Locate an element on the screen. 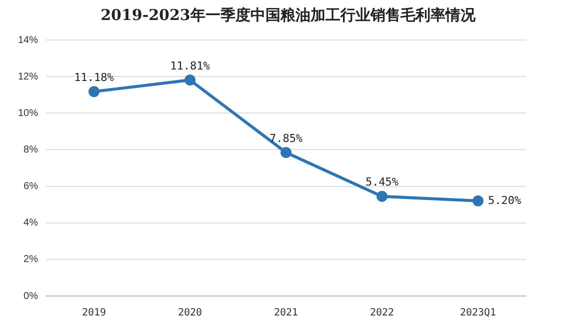 The width and height of the screenshot is (576, 327). x-tick-label: 2022 is located at coordinates (382, 313).